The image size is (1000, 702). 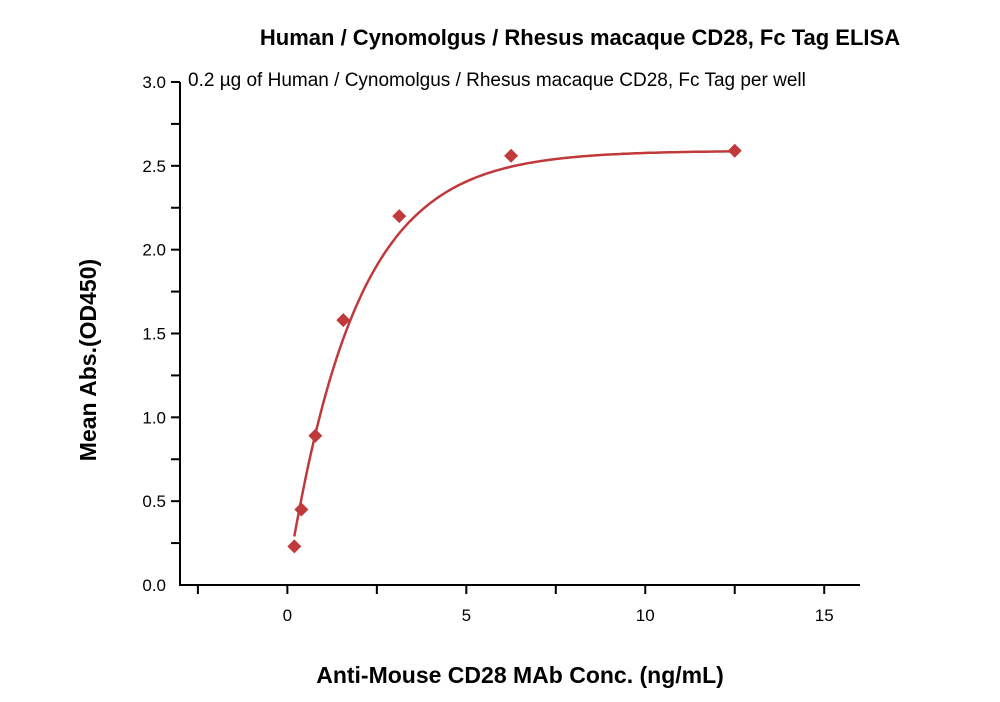 What do you see at coordinates (154, 501) in the screenshot?
I see `y-tick-label: 0.5` at bounding box center [154, 501].